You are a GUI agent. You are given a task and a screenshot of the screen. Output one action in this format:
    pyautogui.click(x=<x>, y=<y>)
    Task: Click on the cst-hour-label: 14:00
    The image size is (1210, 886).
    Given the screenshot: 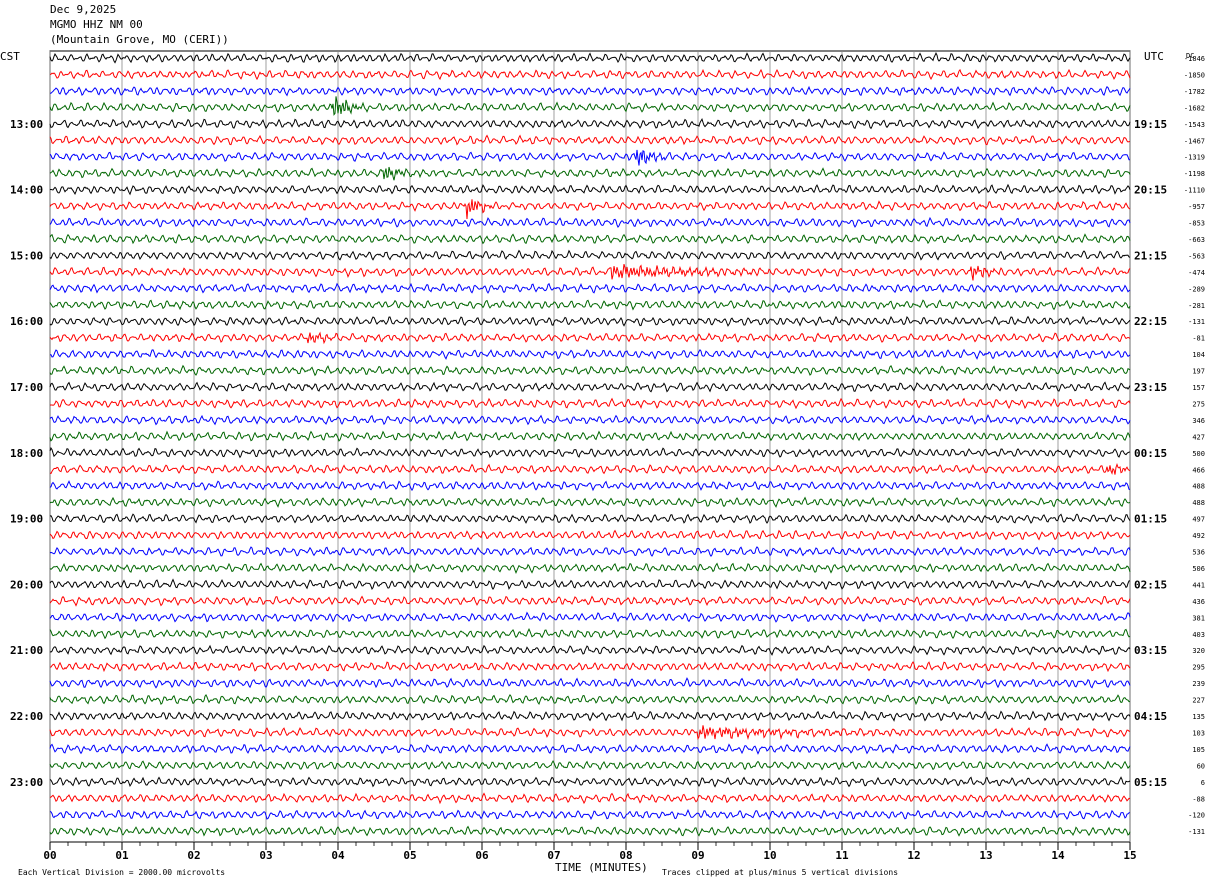 What is the action you would take?
    pyautogui.click(x=26, y=190)
    